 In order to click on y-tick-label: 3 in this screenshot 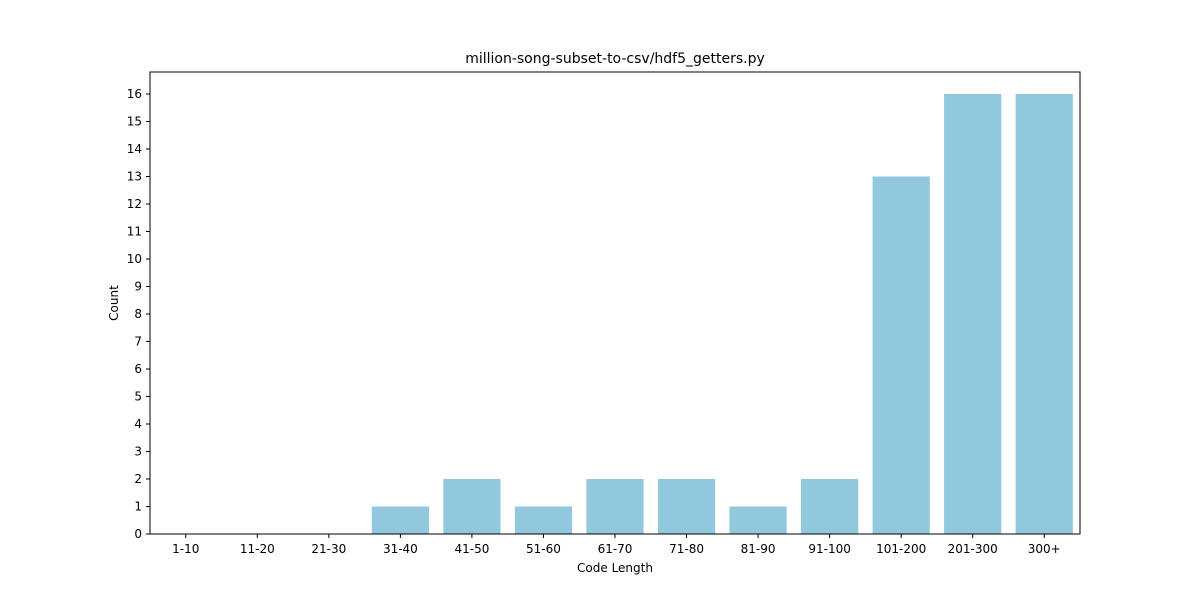, I will do `click(138, 452)`.